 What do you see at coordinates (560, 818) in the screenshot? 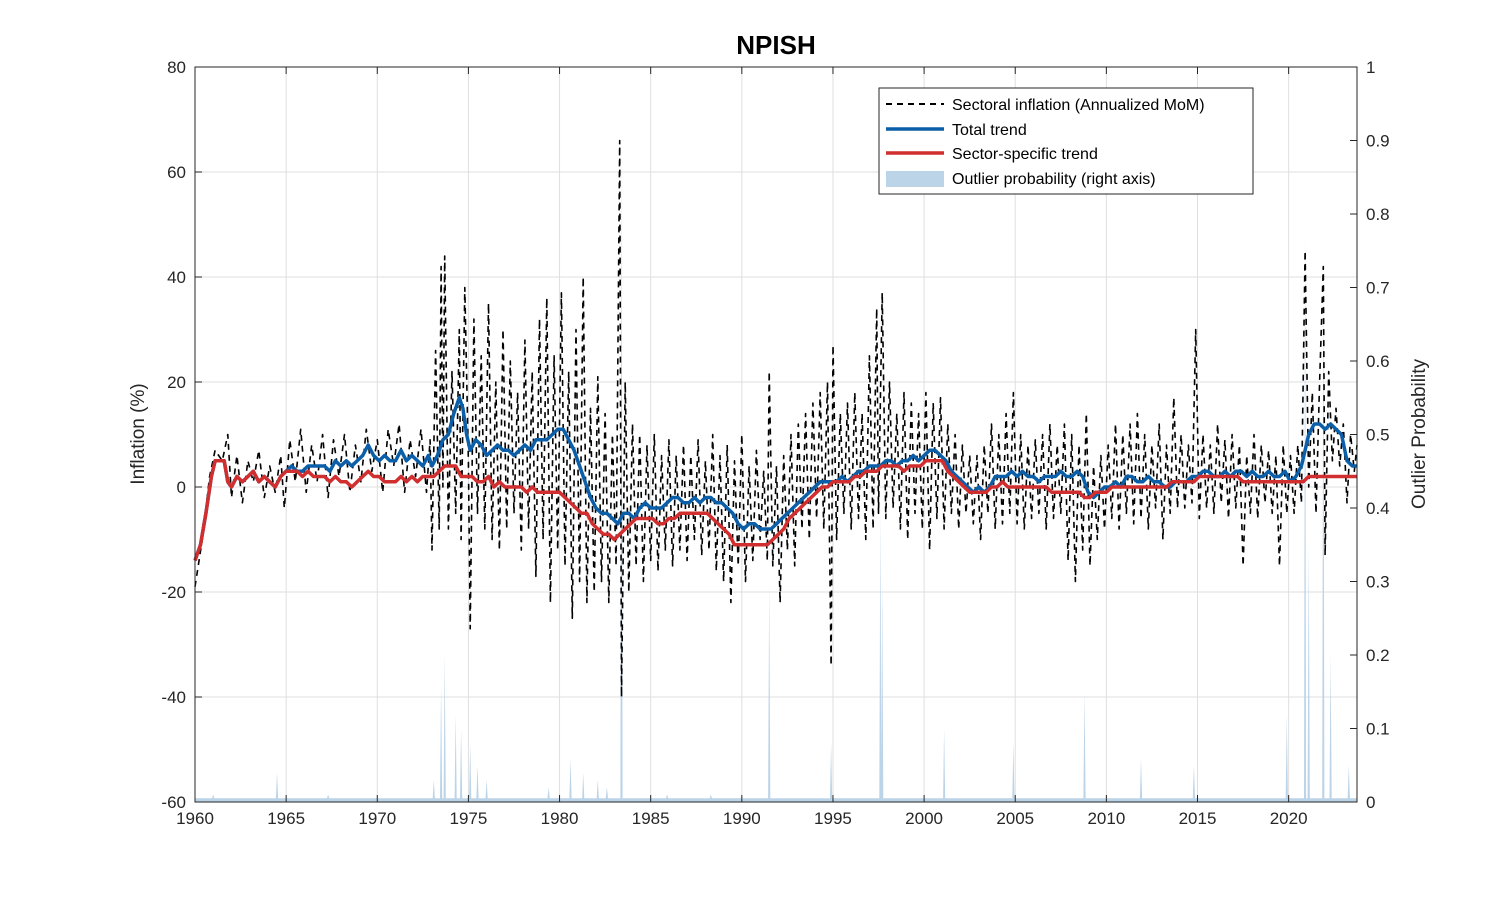
I see `x-tick-label: 1980` at bounding box center [560, 818].